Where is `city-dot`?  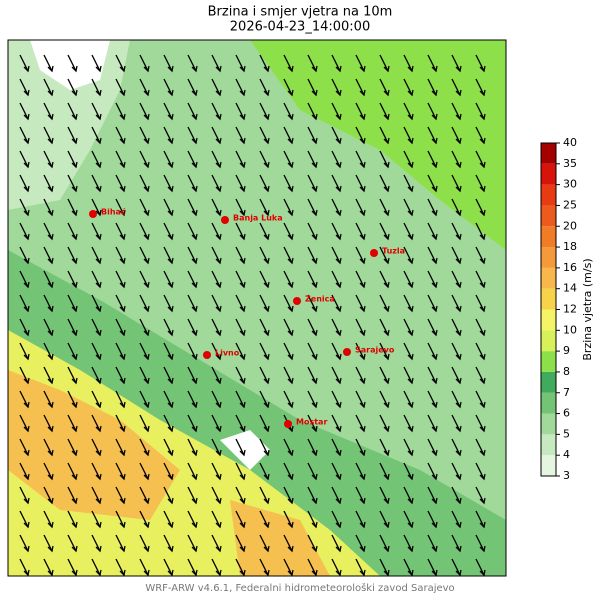 city-dot is located at coordinates (93, 214).